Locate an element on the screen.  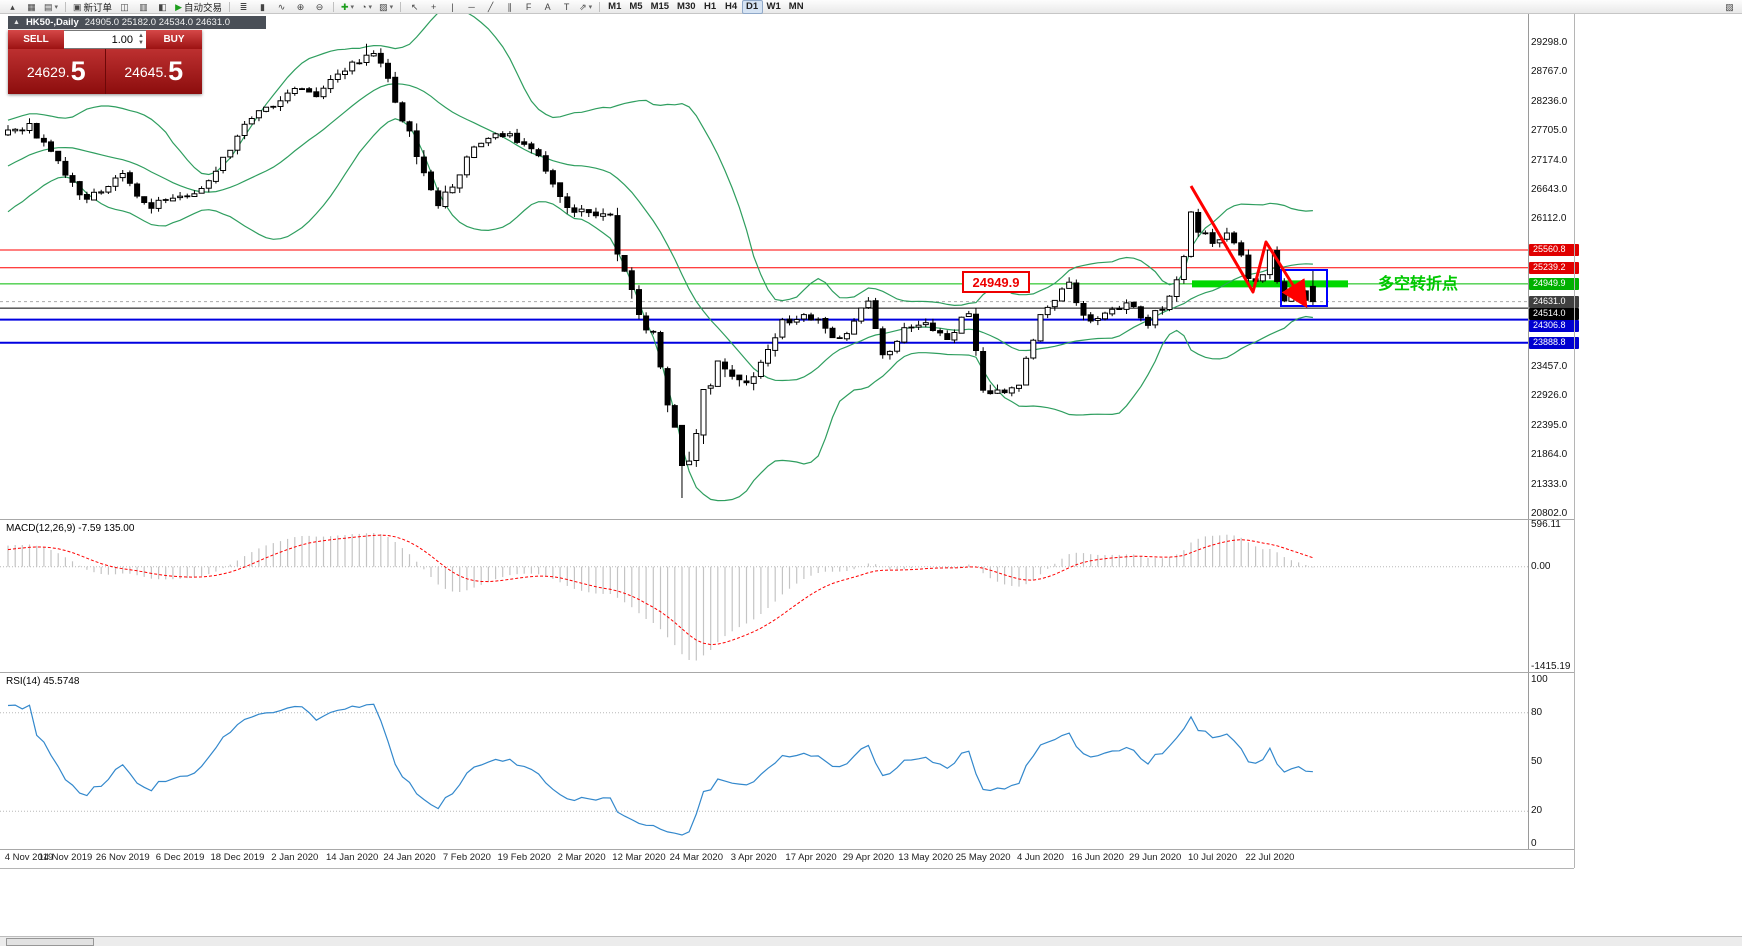
zoom-out-icon: ⊖ is located at coordinates (319, 6).